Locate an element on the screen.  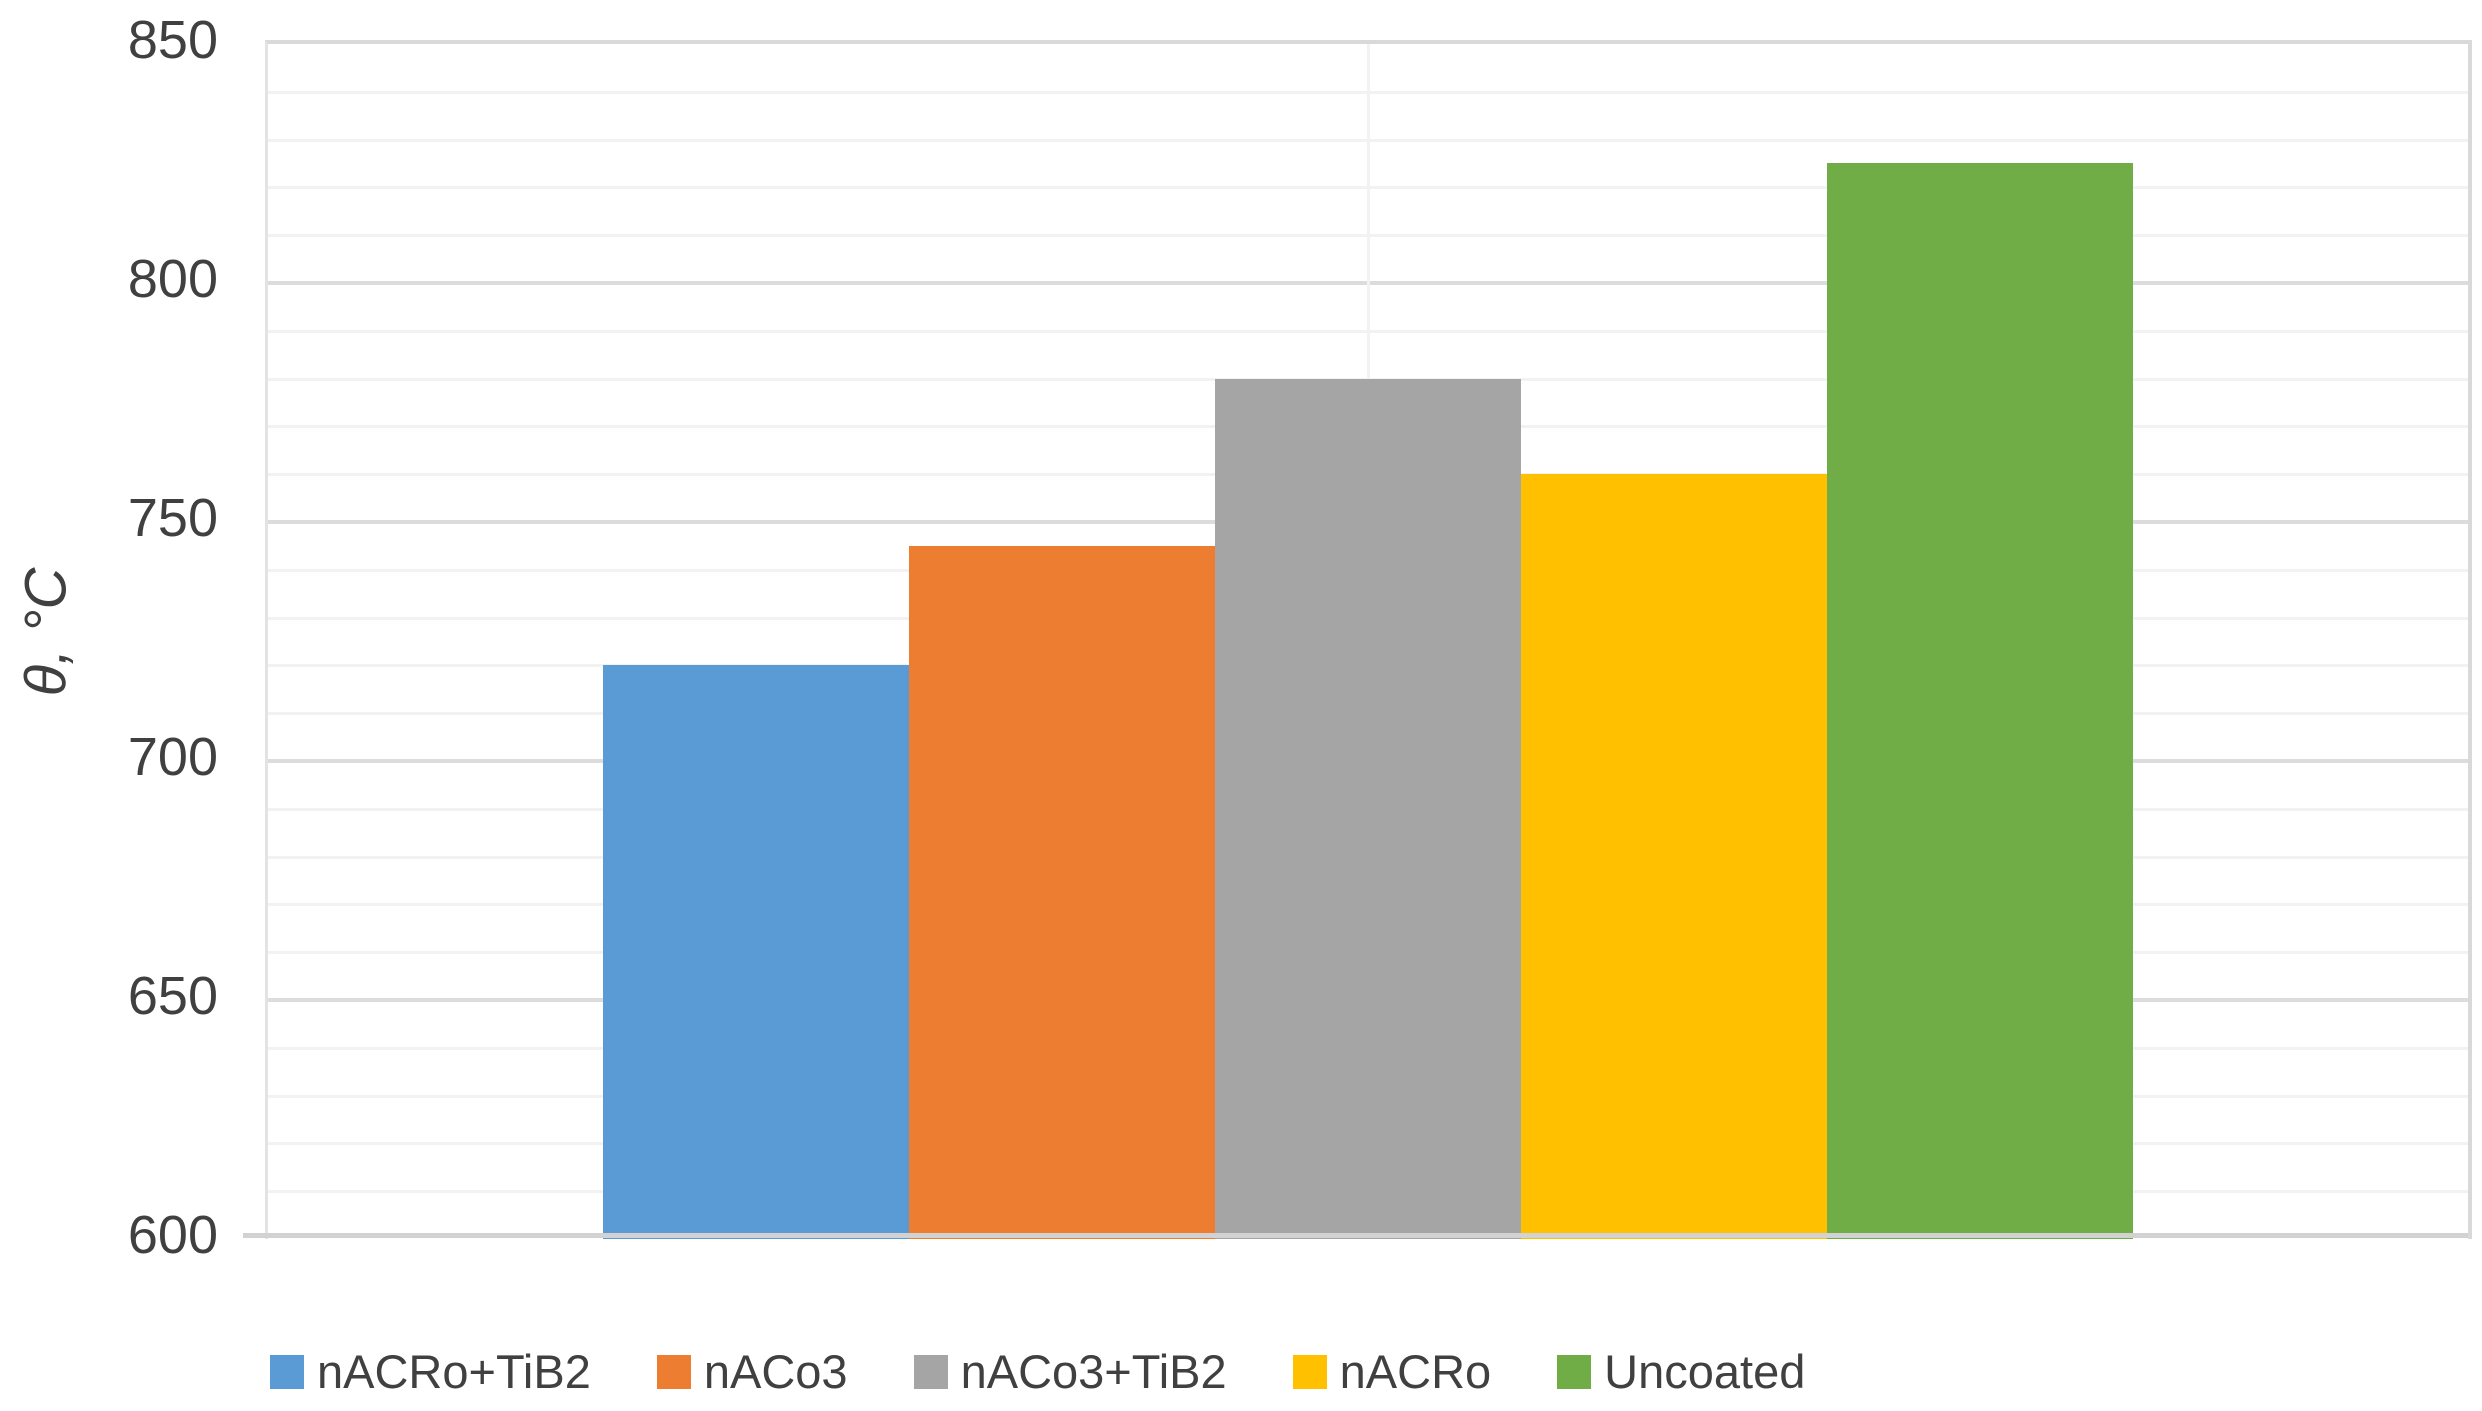
legend-item-naco3-tib2: nACo3+TiB2 is located at coordinates (1070, 1371).